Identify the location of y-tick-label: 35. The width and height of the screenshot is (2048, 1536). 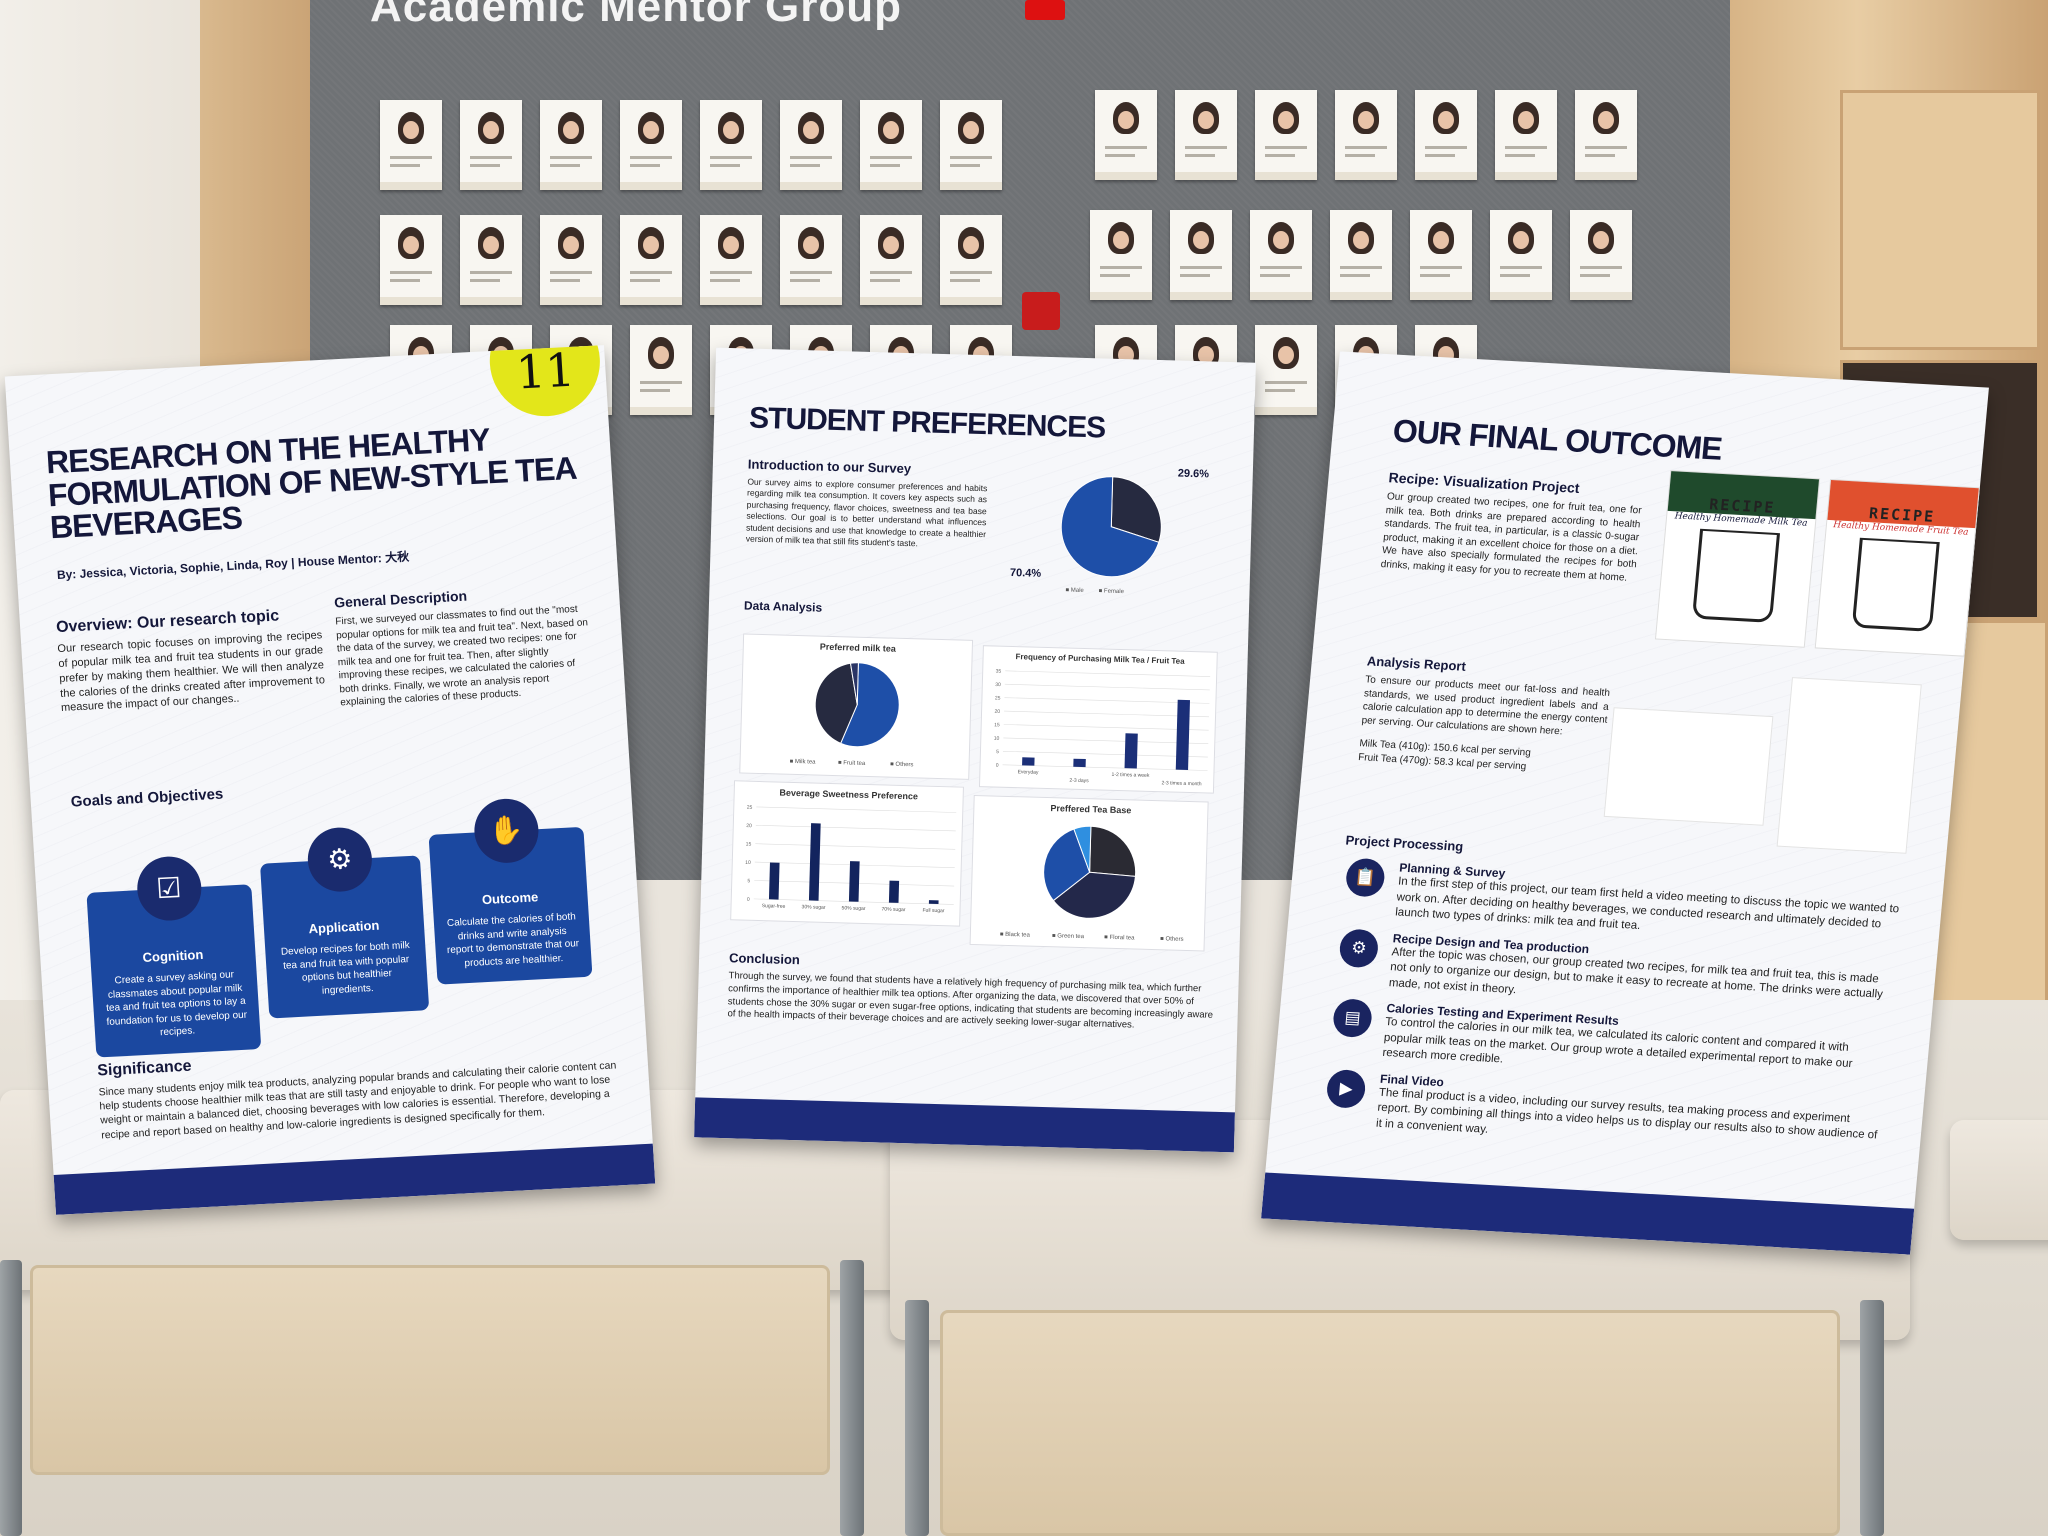
(999, 672).